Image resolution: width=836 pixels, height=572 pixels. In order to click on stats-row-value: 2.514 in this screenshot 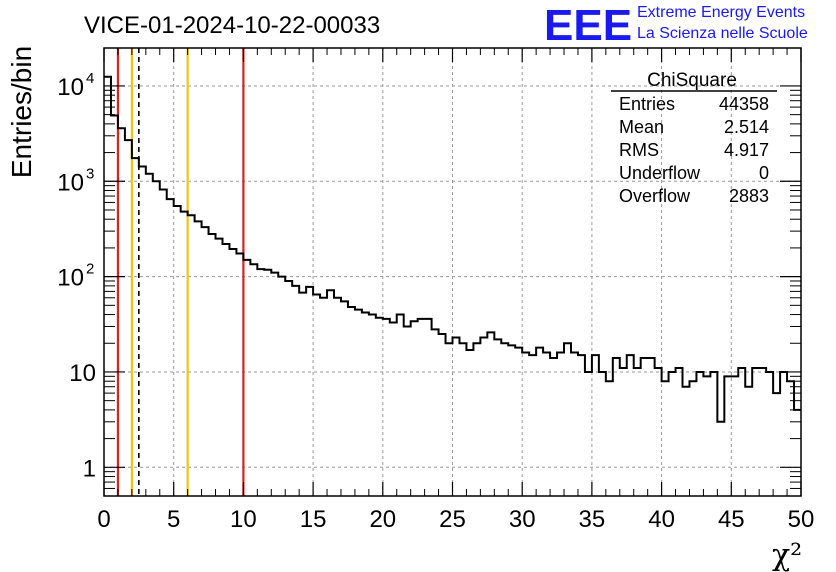, I will do `click(746, 127)`.